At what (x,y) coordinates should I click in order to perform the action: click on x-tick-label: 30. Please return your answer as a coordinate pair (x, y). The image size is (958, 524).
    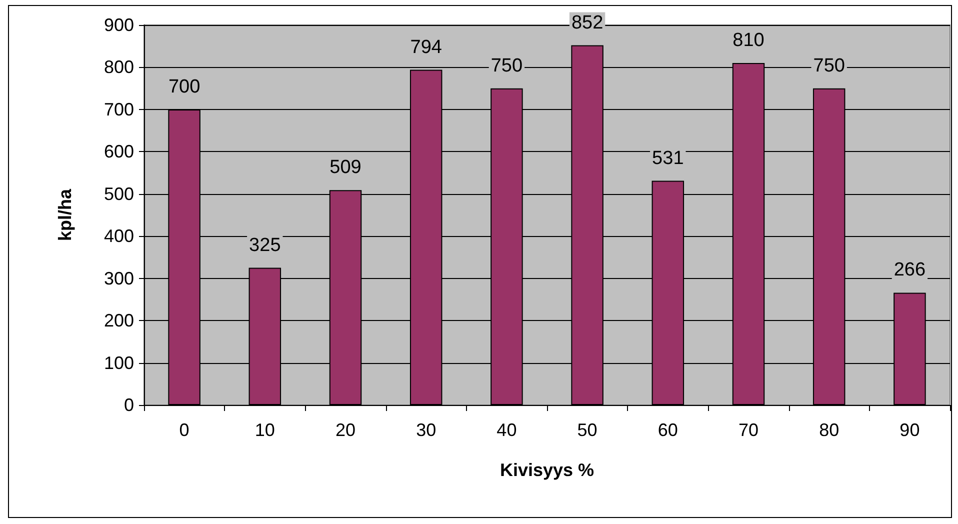
    Looking at the image, I should click on (426, 430).